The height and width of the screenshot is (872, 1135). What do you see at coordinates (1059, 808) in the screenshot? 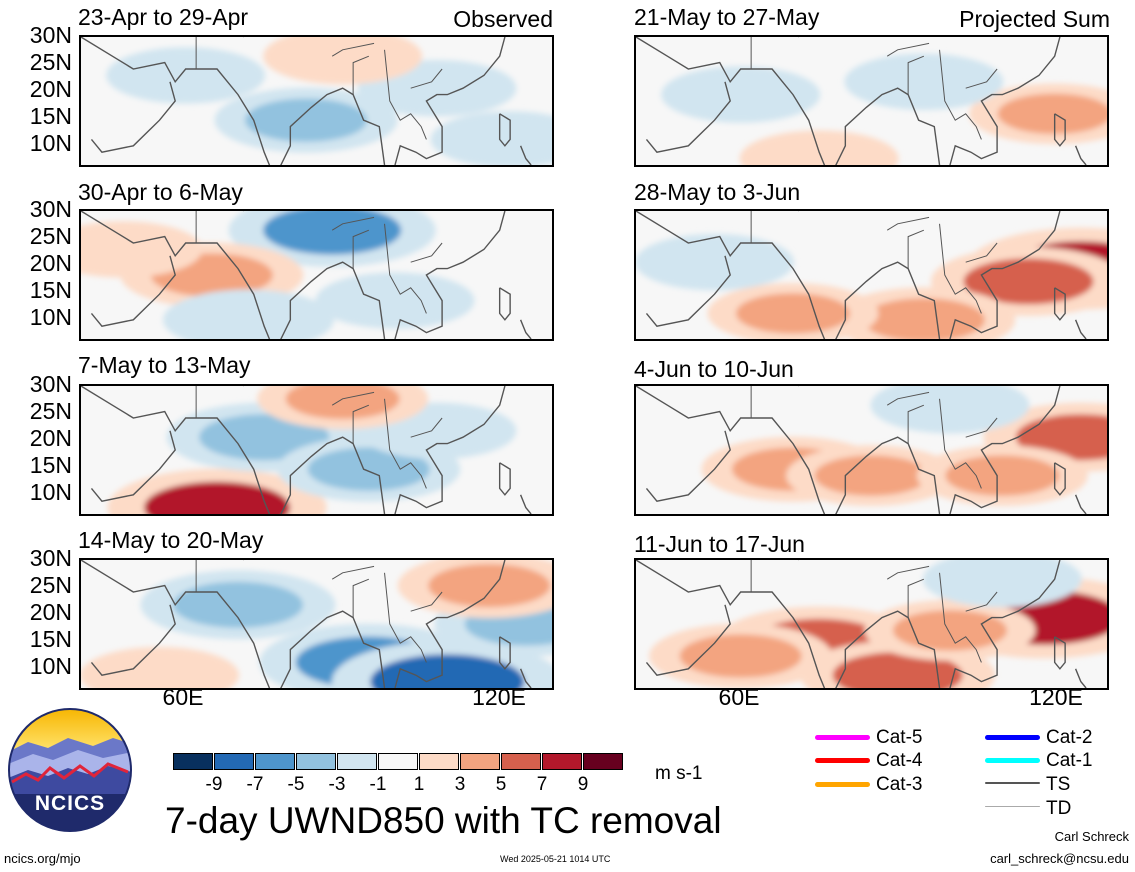
I see `legend-label-td: TD` at bounding box center [1059, 808].